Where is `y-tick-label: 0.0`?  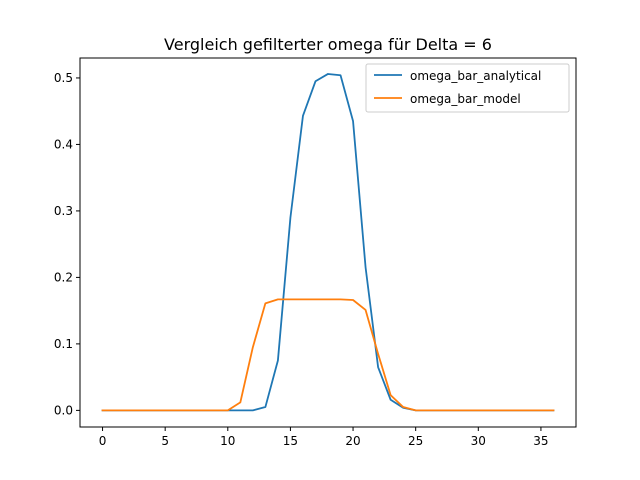 y-tick-label: 0.0 is located at coordinates (63, 410).